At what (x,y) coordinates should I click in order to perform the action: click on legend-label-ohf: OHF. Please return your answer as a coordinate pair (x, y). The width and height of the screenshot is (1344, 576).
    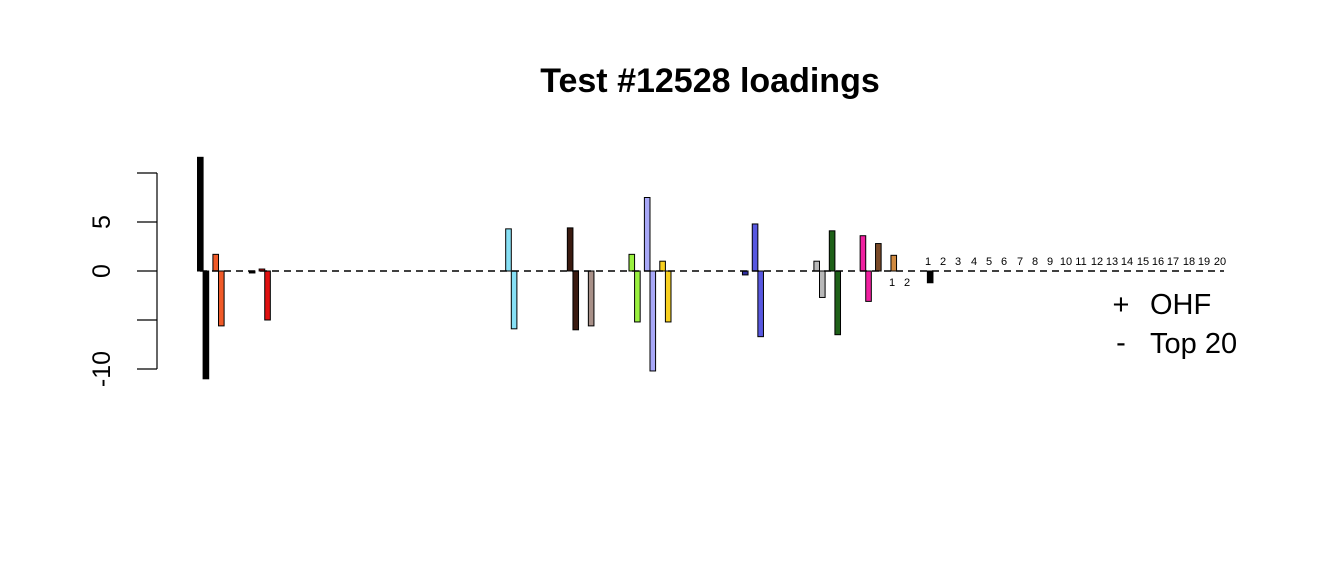
    Looking at the image, I should click on (1180, 305).